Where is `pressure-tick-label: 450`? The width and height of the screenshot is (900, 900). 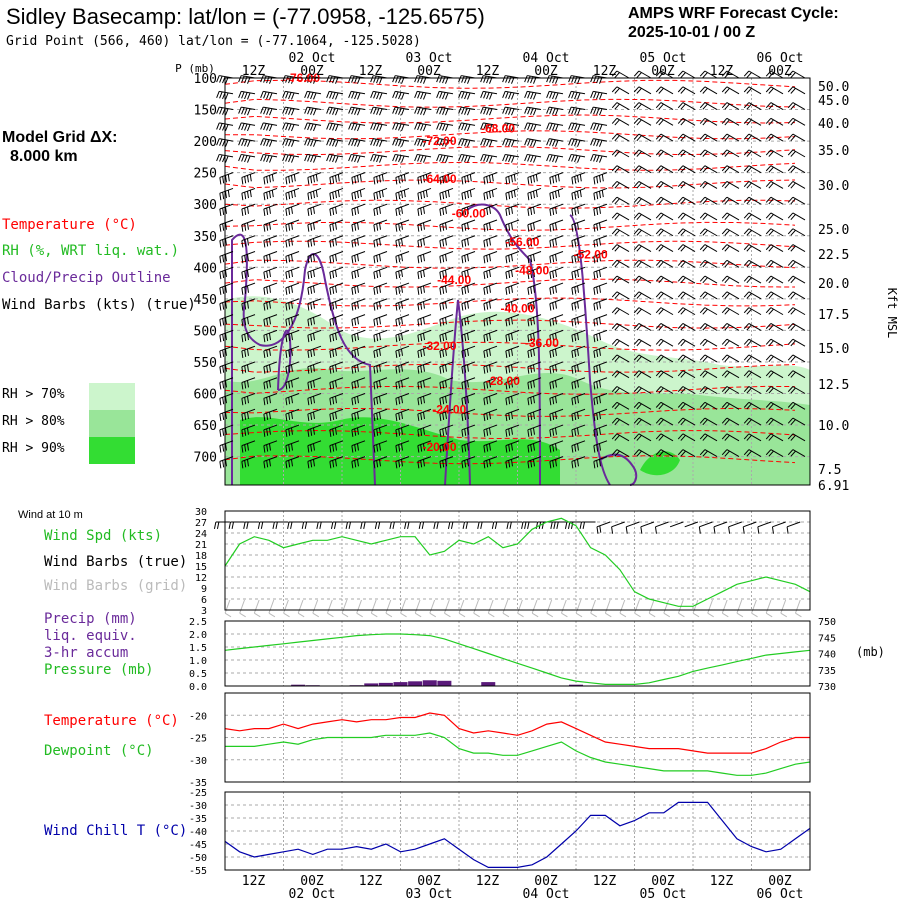
pressure-tick-label: 450 is located at coordinates (205, 300).